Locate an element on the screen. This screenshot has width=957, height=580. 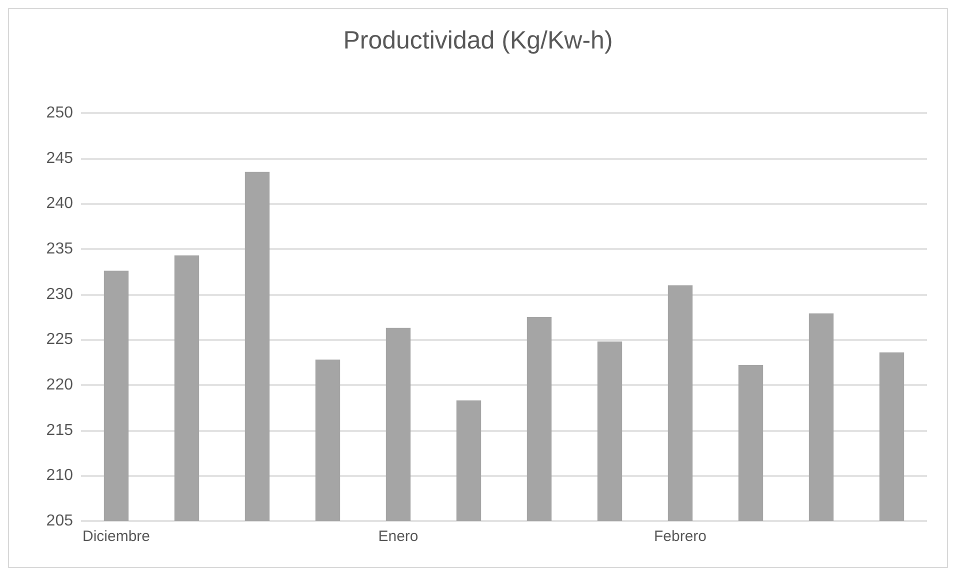
y-tick-label: 215 is located at coordinates (60, 430).